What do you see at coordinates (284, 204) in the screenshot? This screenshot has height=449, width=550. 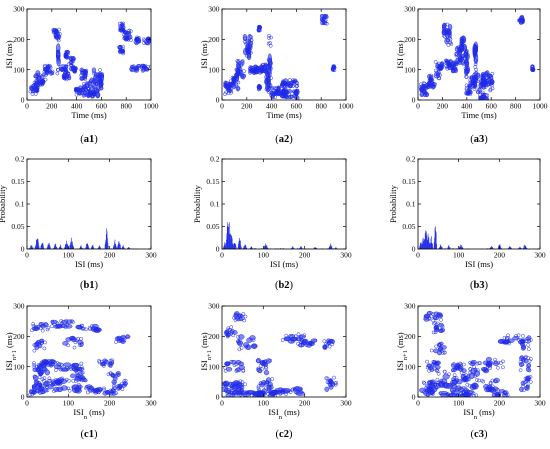 I see `axes-frame` at bounding box center [284, 204].